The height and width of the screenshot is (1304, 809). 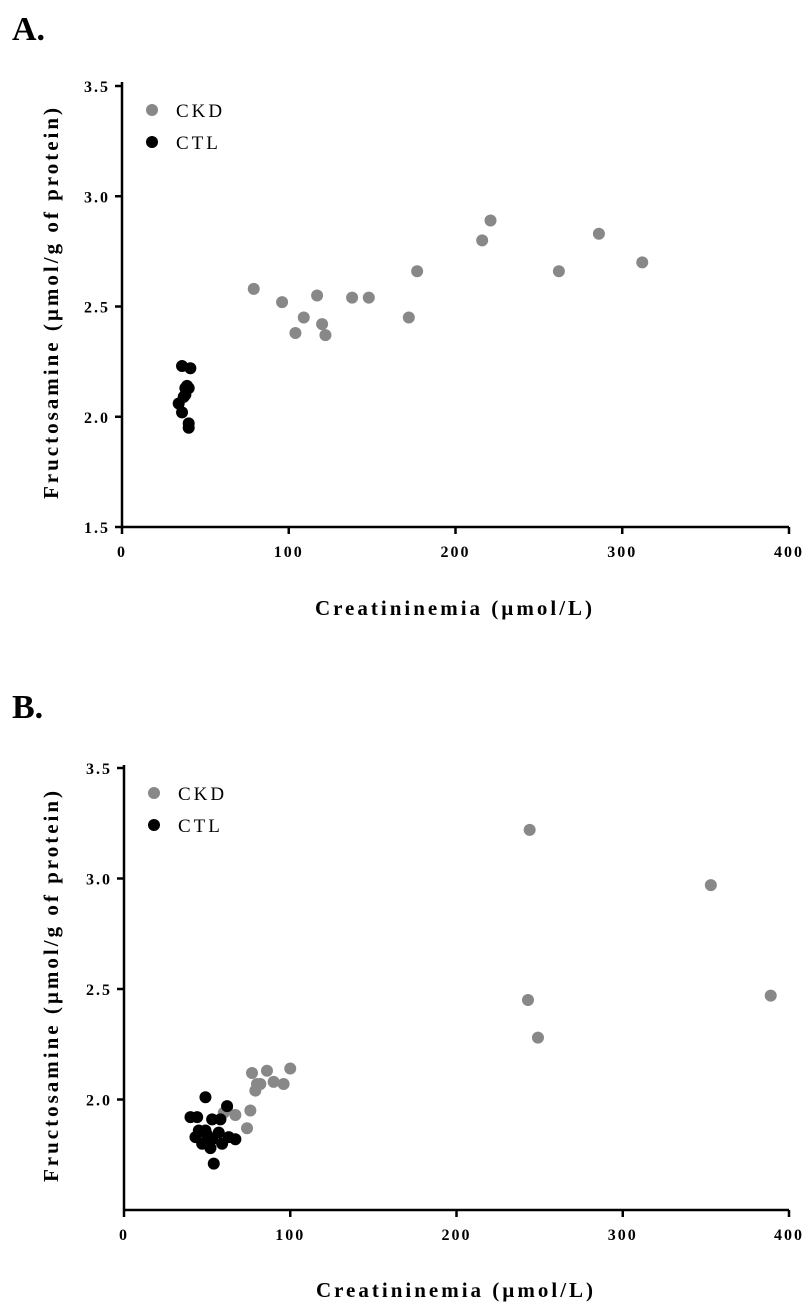 What do you see at coordinates (27, 707) in the screenshot?
I see `panel-label: B.` at bounding box center [27, 707].